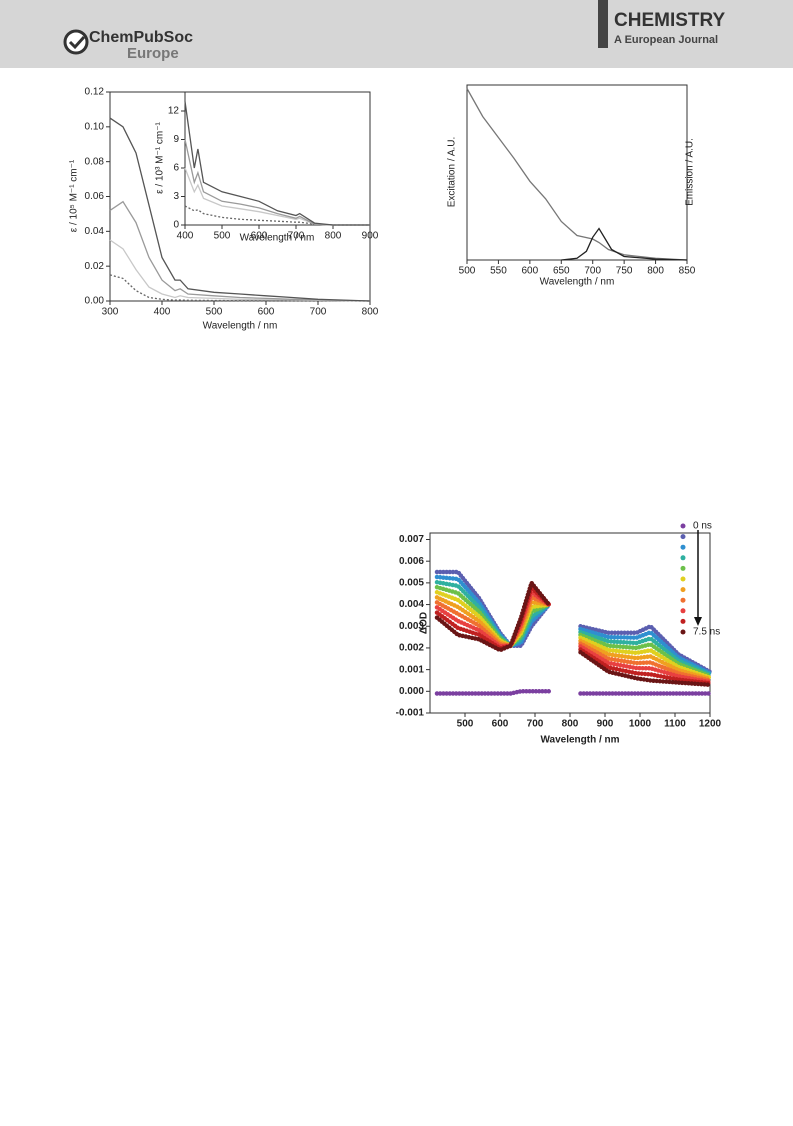 This screenshot has height=1126, width=793. I want to click on y-tick-label: 0.08, so click(95, 161).